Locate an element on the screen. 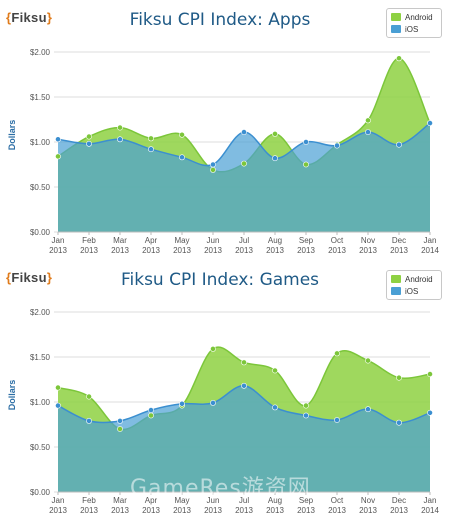 This screenshot has height=520, width=450. x-tick-label: 2014 is located at coordinates (430, 510).